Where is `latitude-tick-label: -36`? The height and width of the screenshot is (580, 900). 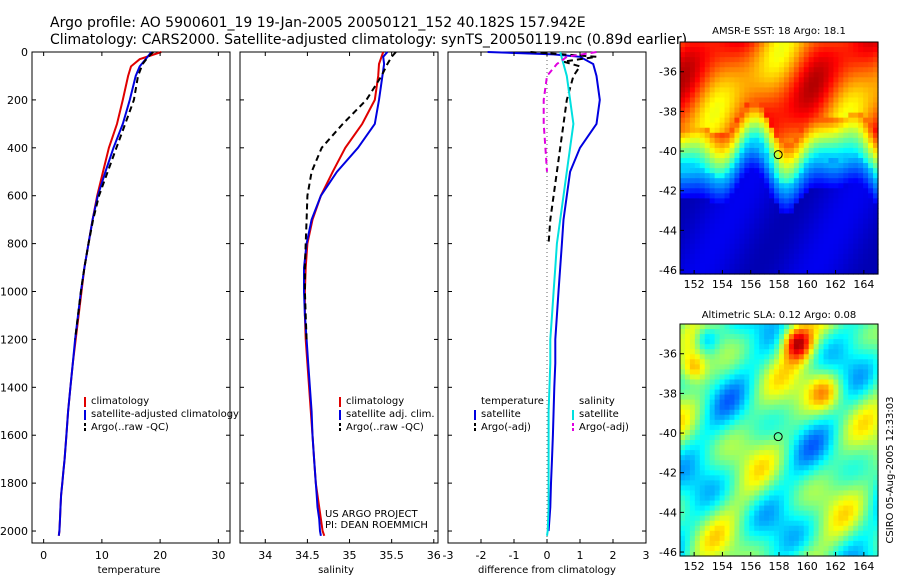 latitude-tick-label: -36 is located at coordinates (668, 72).